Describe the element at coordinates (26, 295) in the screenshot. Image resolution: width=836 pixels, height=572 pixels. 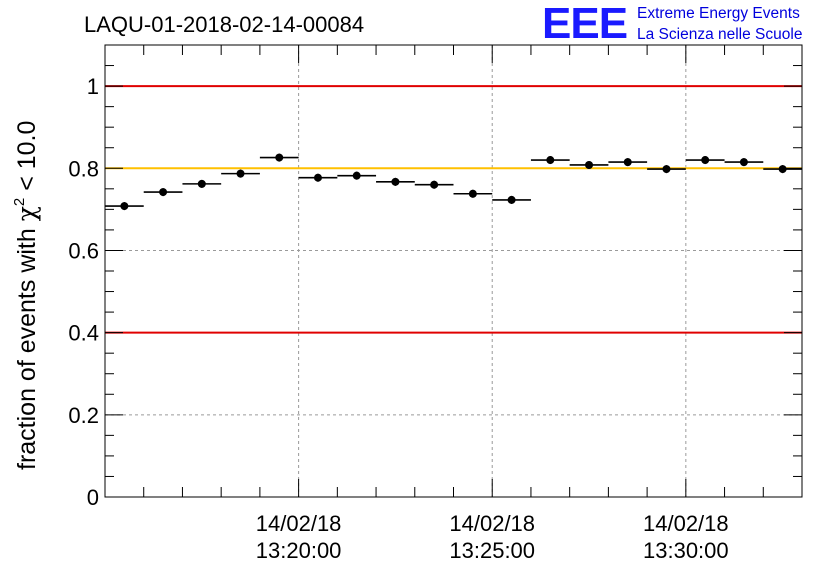
I see `y-axis-label: fraction of events with χ2 < 10.0` at that location.